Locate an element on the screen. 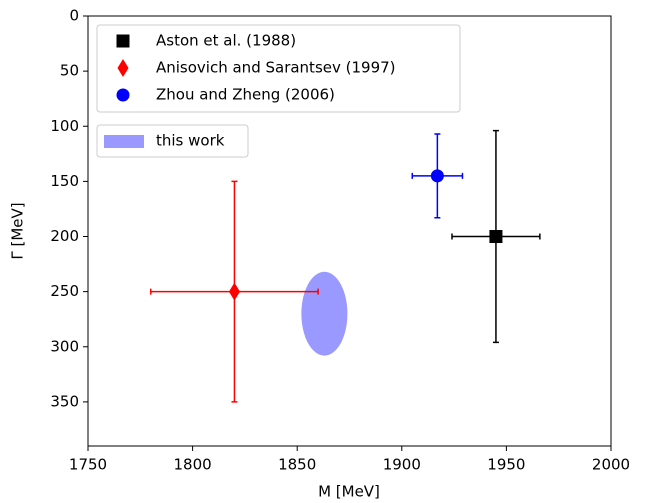  y-tick-label: 200 is located at coordinates (64, 236).